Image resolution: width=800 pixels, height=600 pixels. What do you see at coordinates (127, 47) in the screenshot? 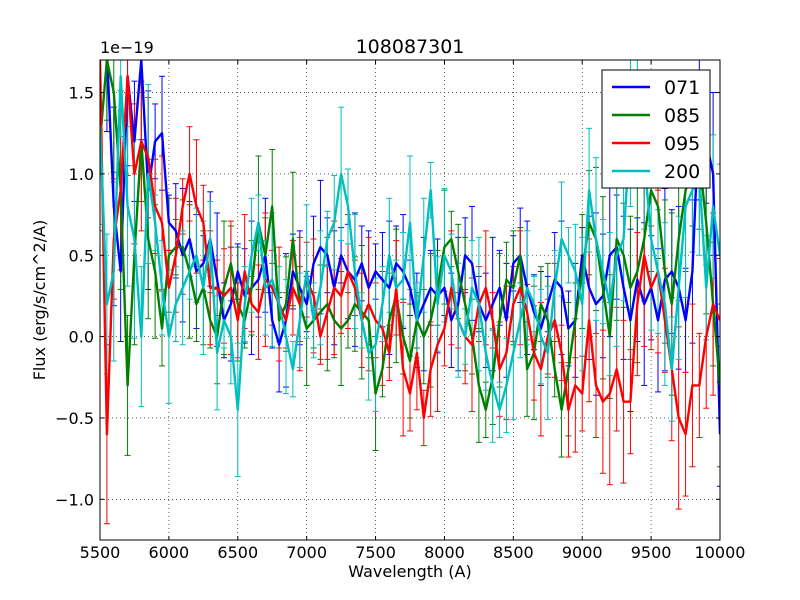
I see `y-offset-label: 1e−19` at bounding box center [127, 47].